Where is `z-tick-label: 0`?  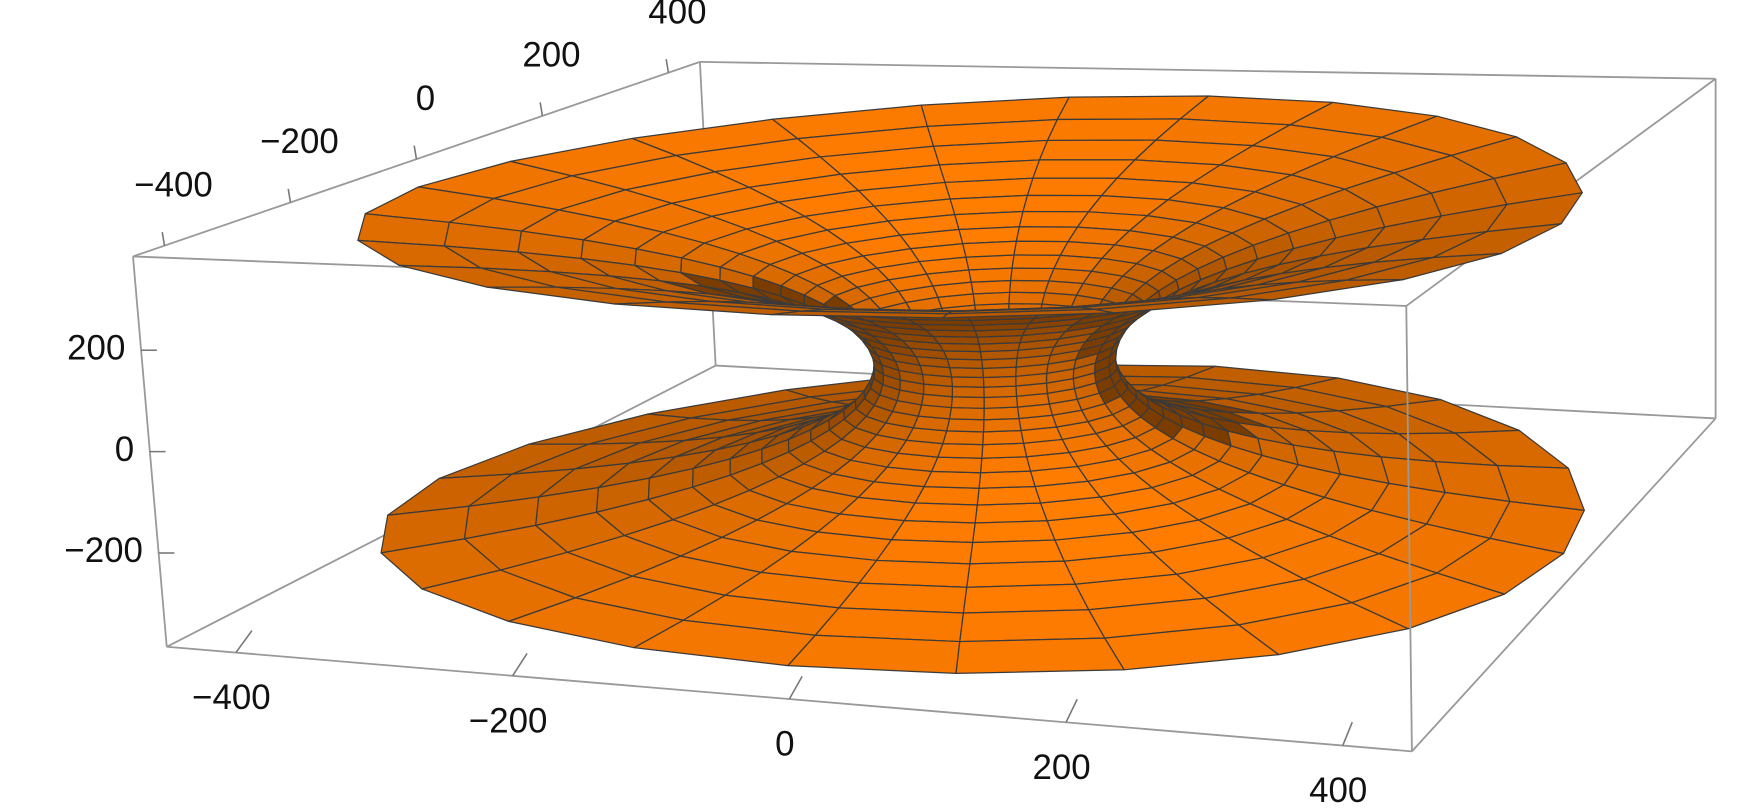 z-tick-label: 0 is located at coordinates (124, 449).